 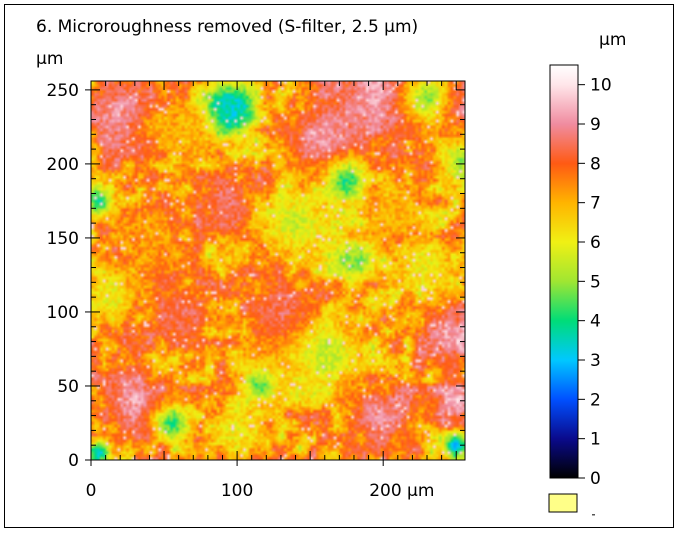 I want to click on colorbar-ticks: 0 1 2 3 4 5 6 7 8 9 10, so click(x=595, y=282).